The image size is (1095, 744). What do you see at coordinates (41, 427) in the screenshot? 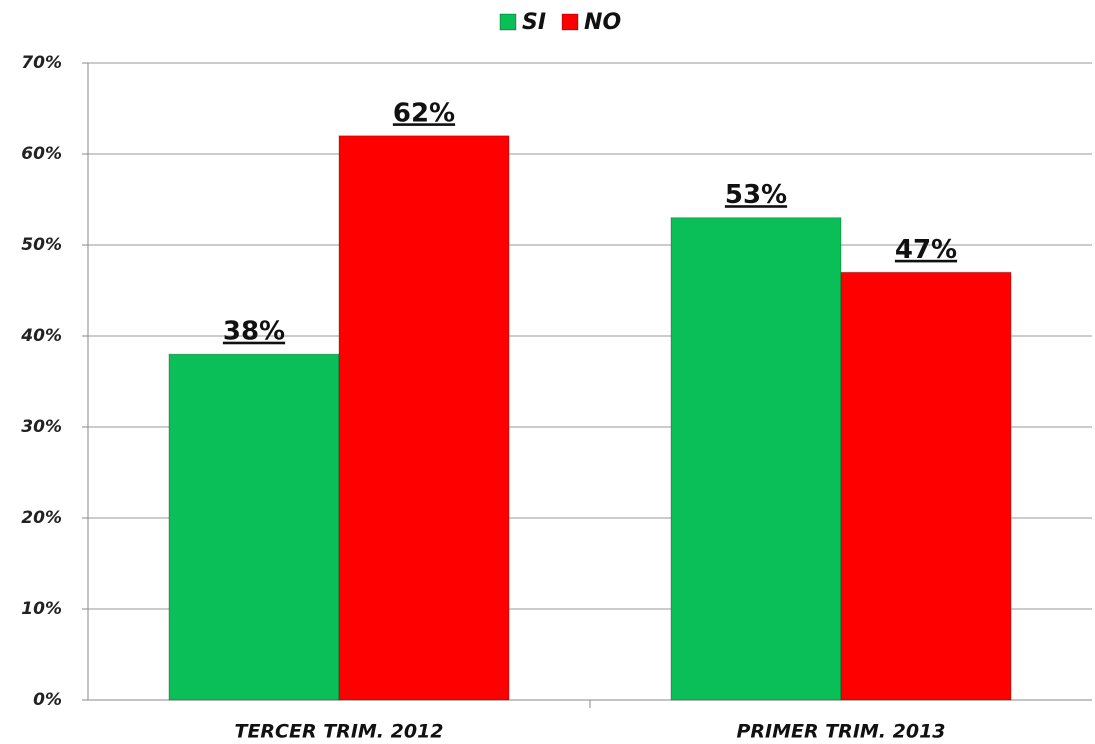
I see `y-tick-label: 30%` at bounding box center [41, 427].